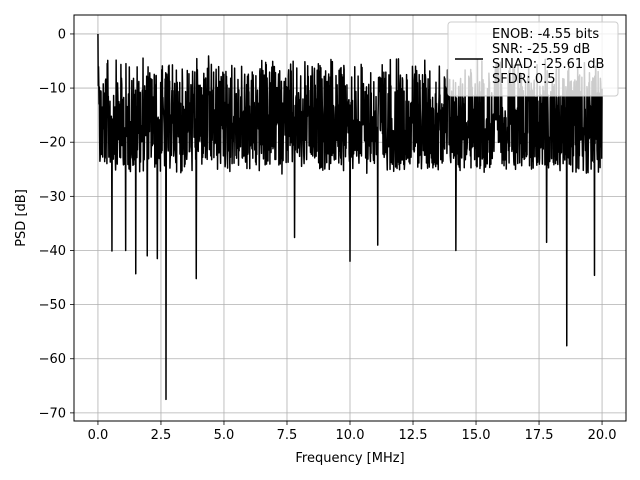 This screenshot has height=480, width=640. Describe the element at coordinates (52, 89) in the screenshot. I see `y-tick-label: −10` at that location.